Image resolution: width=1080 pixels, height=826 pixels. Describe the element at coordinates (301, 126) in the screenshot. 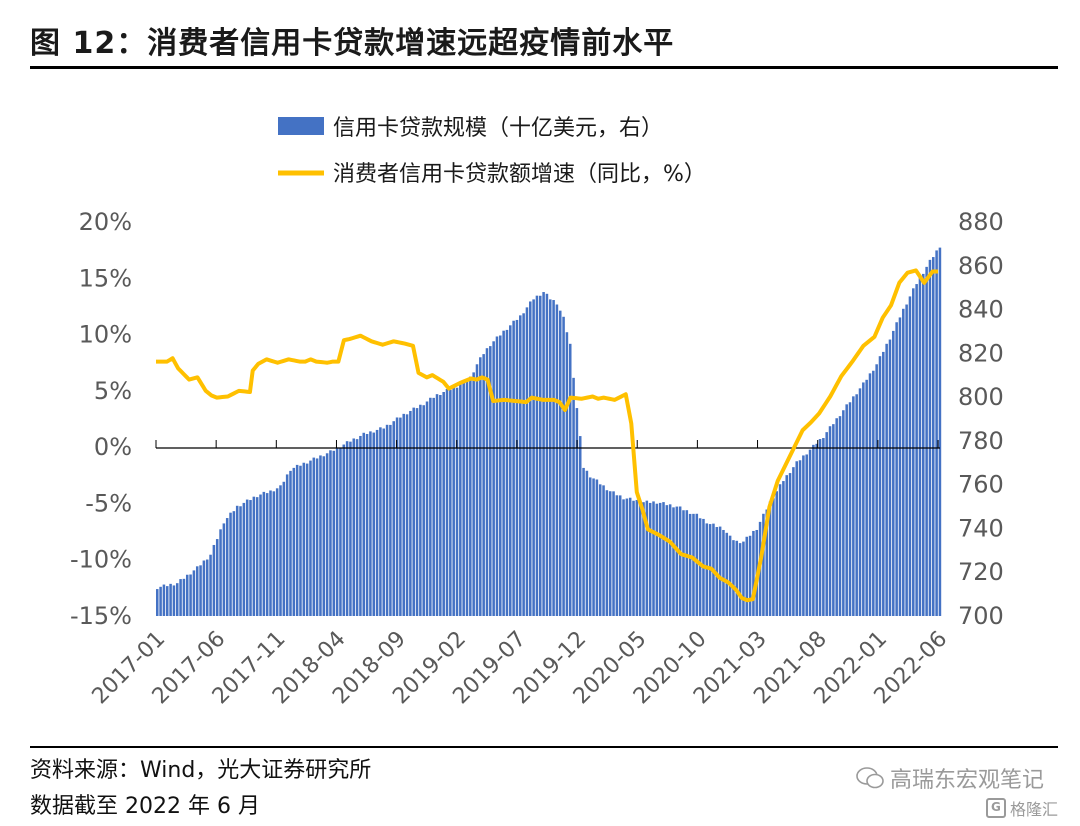

I see `legend-swatch-bar` at that location.